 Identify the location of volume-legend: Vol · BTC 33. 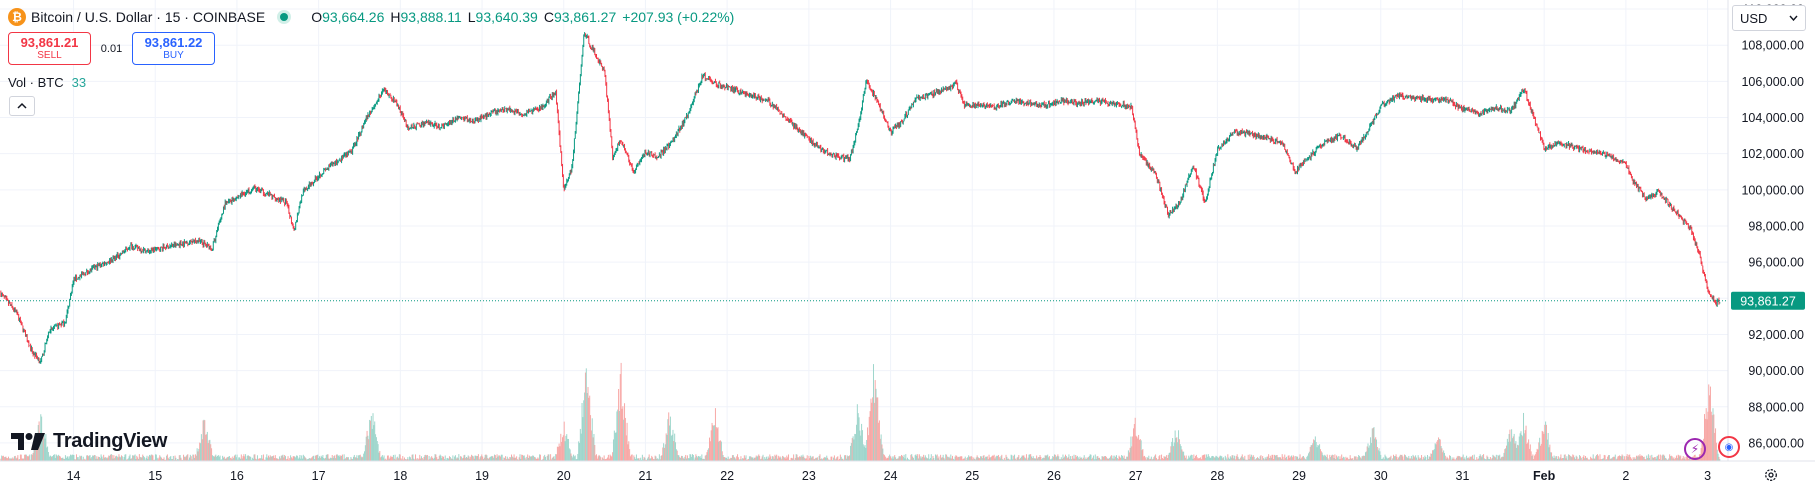
(47, 82).